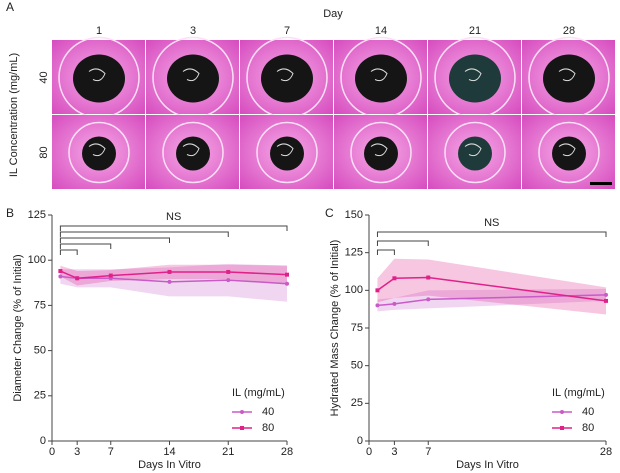 The width and height of the screenshot is (620, 473). Describe the element at coordinates (578, 393) in the screenshot. I see `legend-title: IL (mg/mL)` at that location.